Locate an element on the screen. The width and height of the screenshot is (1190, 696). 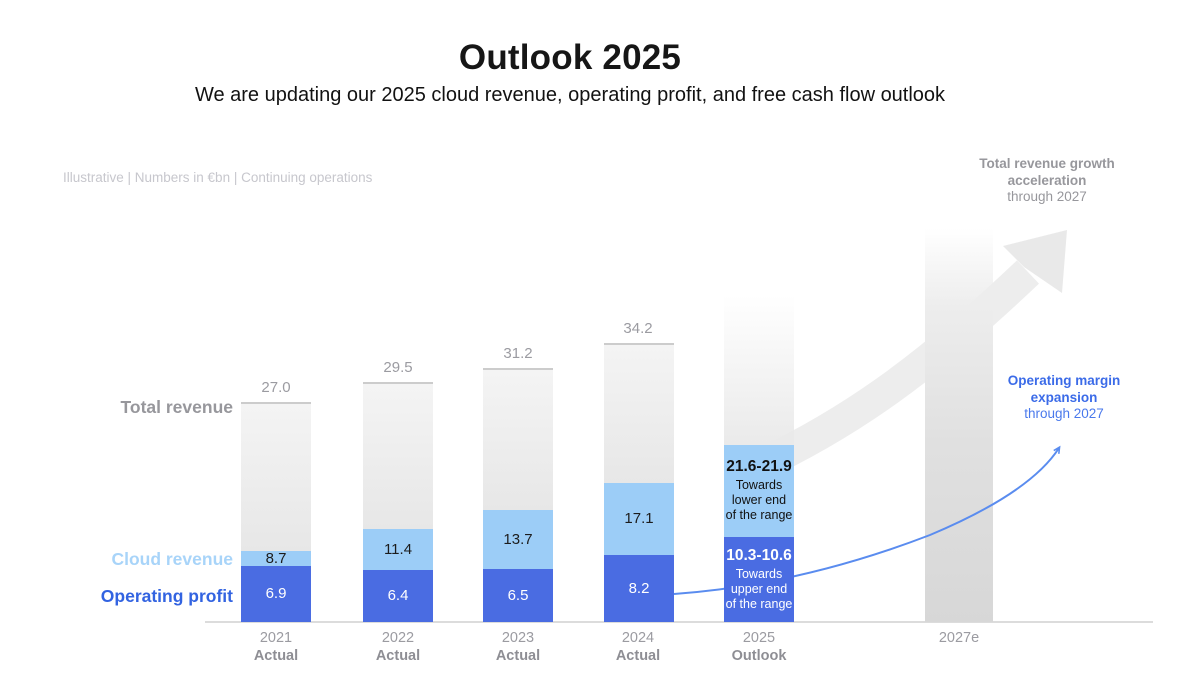
cloud-revenue-value: 13.7 is located at coordinates (518, 540).